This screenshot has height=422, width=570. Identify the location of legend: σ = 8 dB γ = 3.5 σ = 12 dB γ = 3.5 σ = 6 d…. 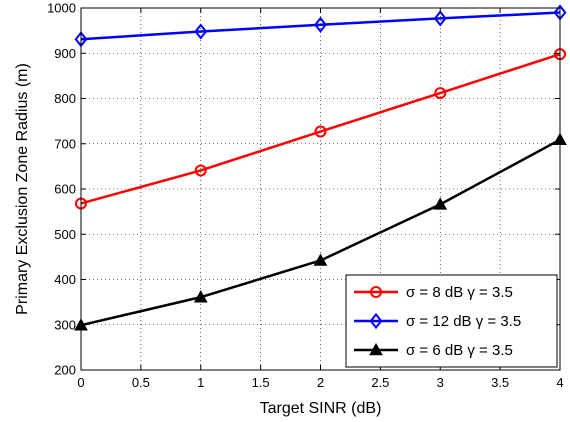
(451, 321).